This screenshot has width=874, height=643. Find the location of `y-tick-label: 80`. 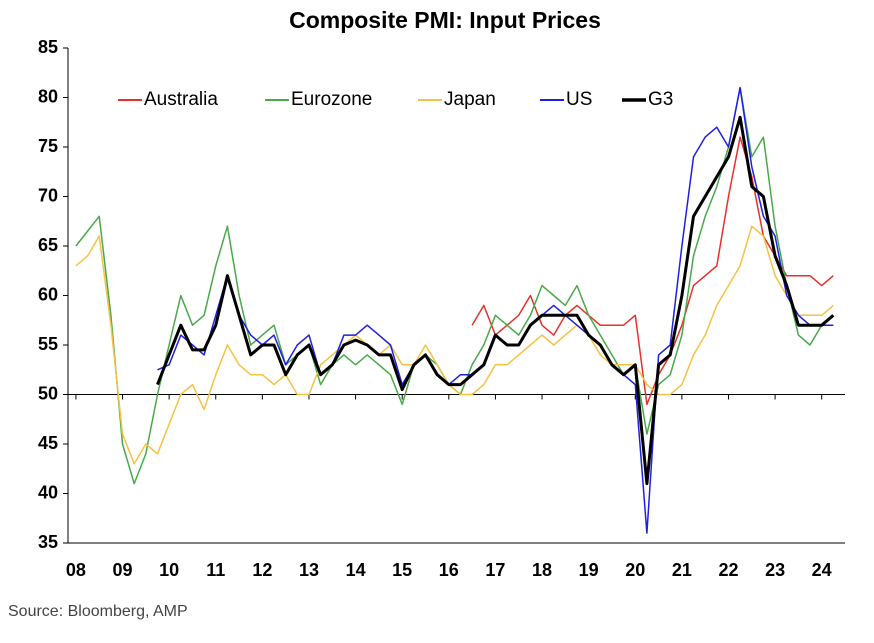

y-tick-label: 80 is located at coordinates (48, 96).